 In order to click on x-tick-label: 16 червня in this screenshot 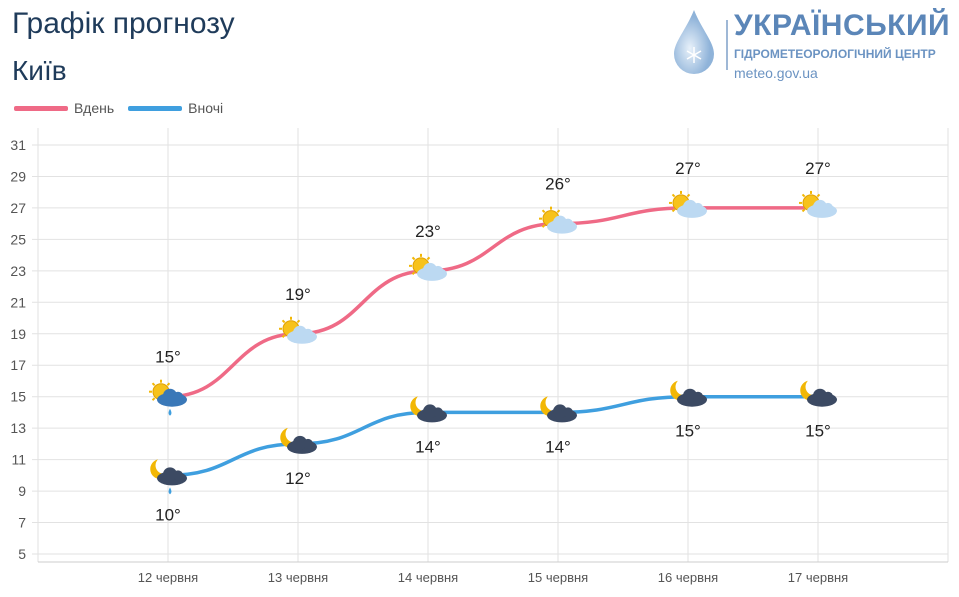, I will do `click(688, 577)`.